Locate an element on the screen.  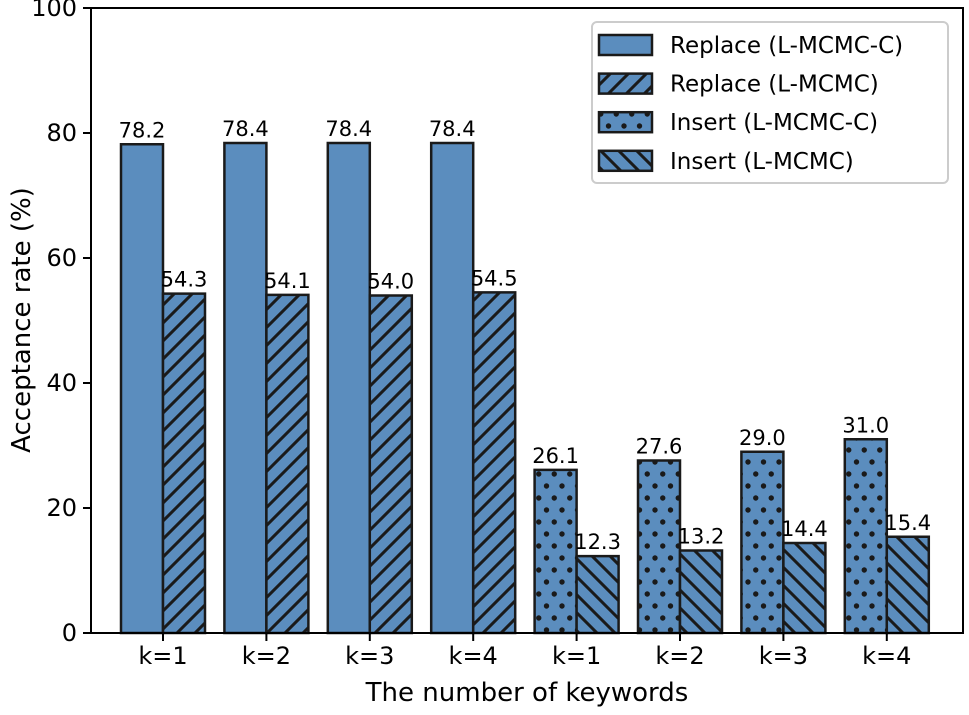
bar-dots-k=4 is located at coordinates (866, 536).